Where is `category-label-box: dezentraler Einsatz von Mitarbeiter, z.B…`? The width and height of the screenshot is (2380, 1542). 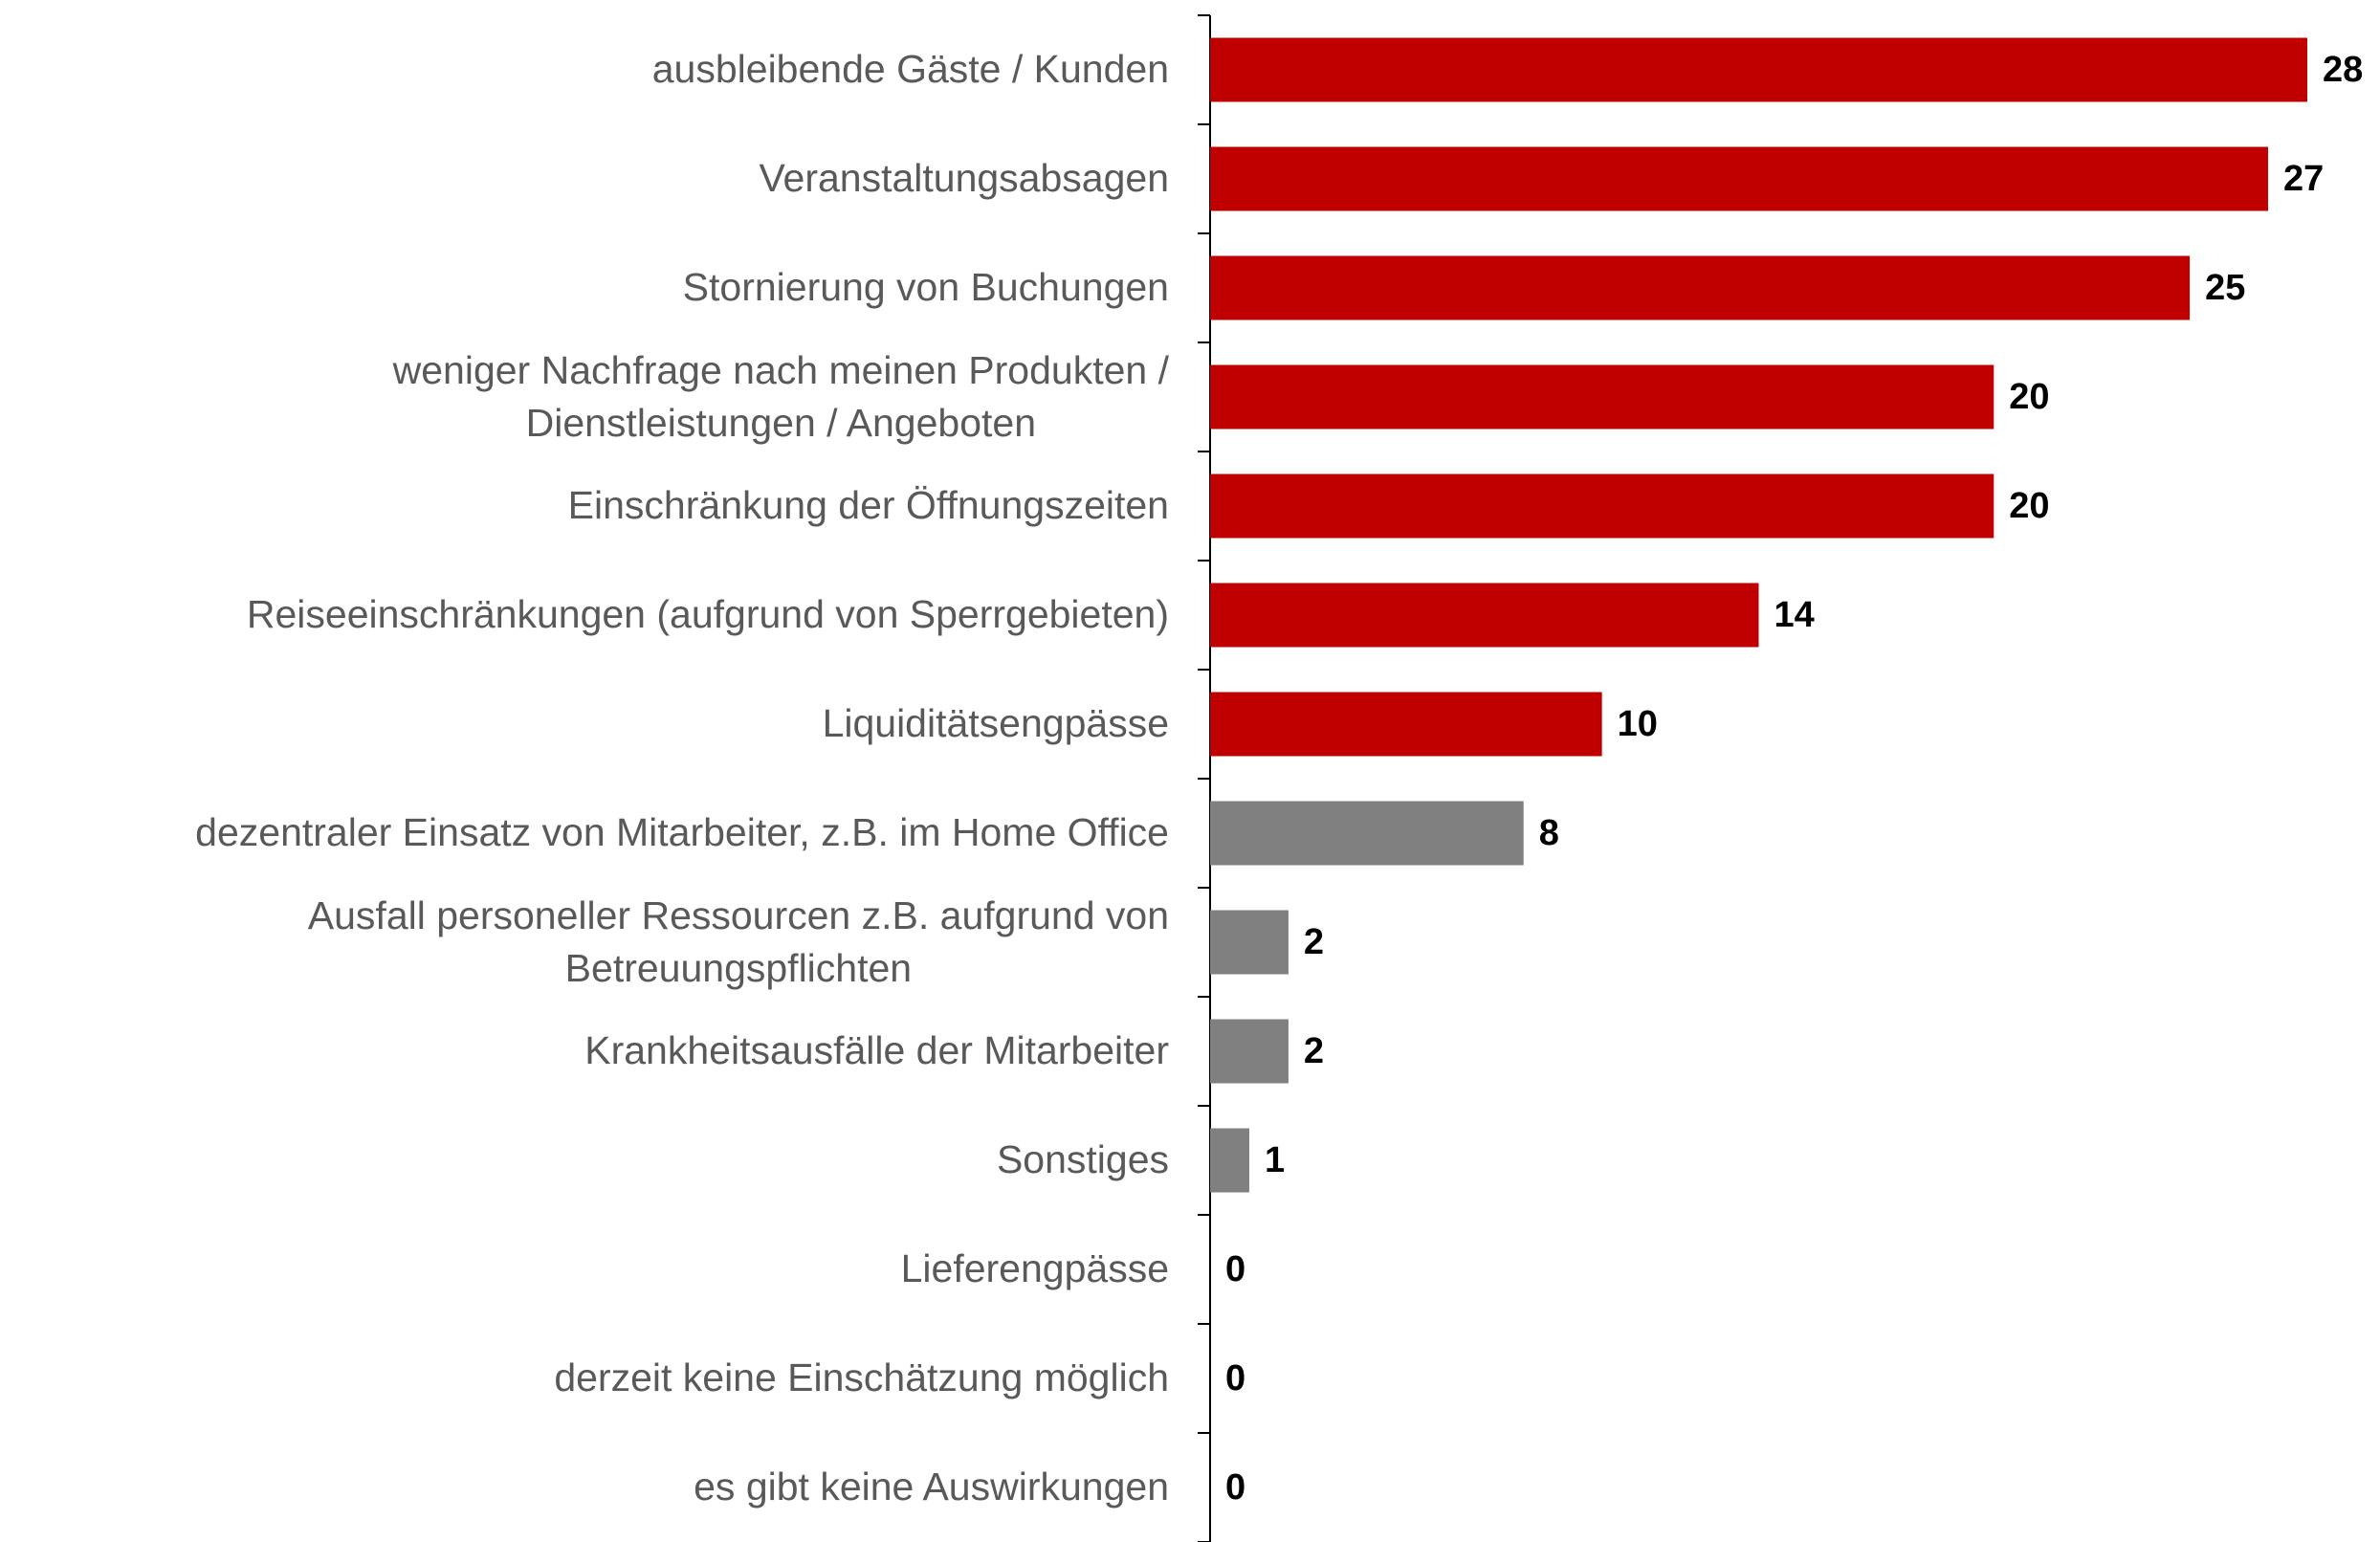 category-label-box: dezentraler Einsatz von Mitarbeiter, z.B… is located at coordinates (585, 833).